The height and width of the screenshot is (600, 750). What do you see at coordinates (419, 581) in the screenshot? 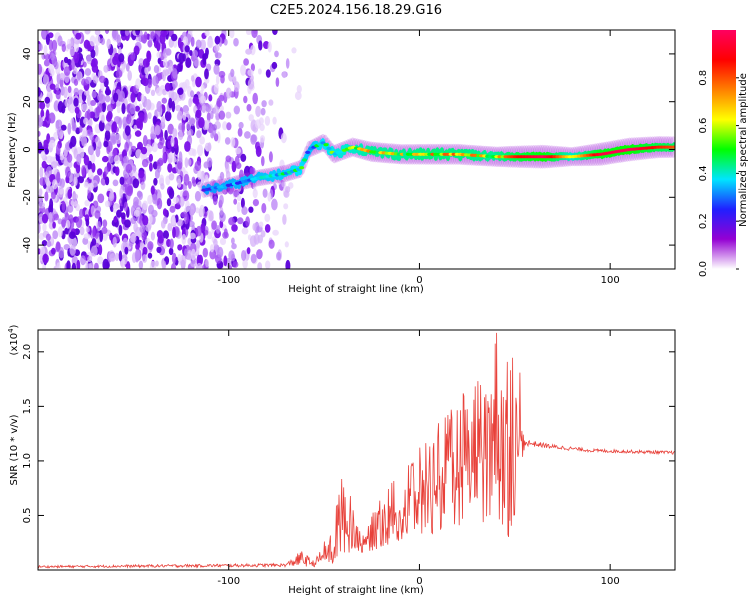
I see `x-tick-label: 0` at bounding box center [419, 581].